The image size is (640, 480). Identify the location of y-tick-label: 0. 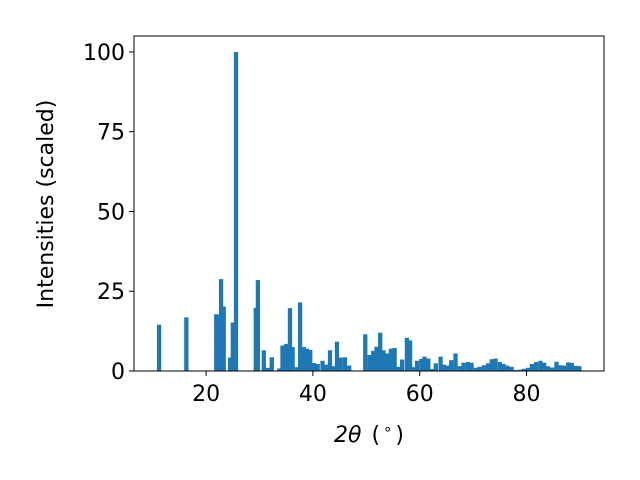
(118, 372).